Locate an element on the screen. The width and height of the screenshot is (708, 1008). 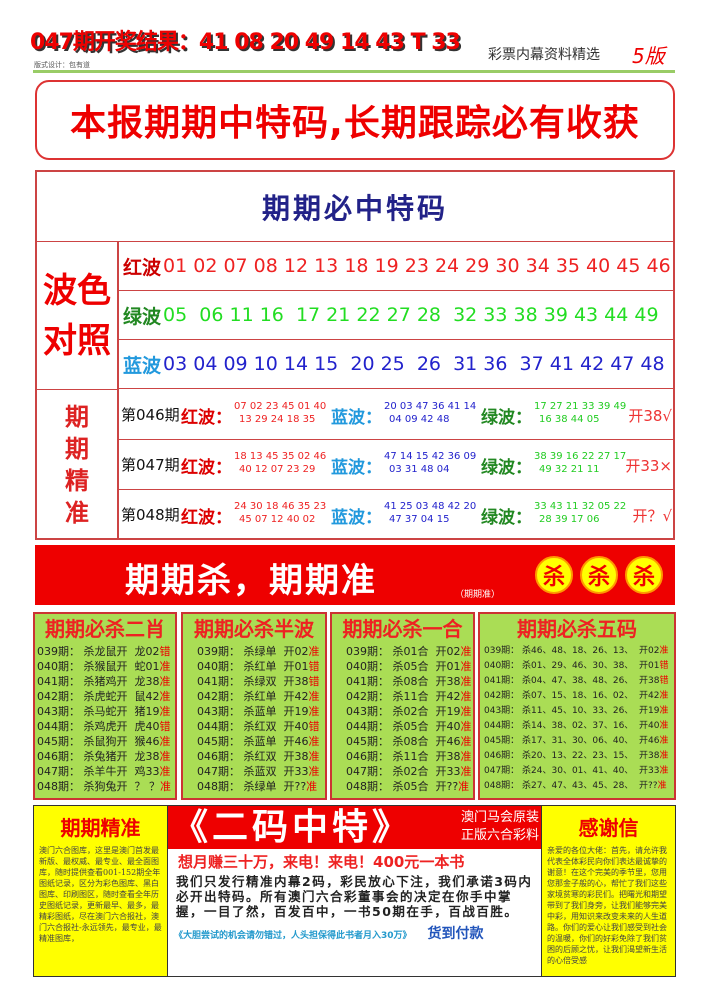
panel-row: 046期： 杀20、13、22、23、15、 开38准 is located at coordinates (577, 756).